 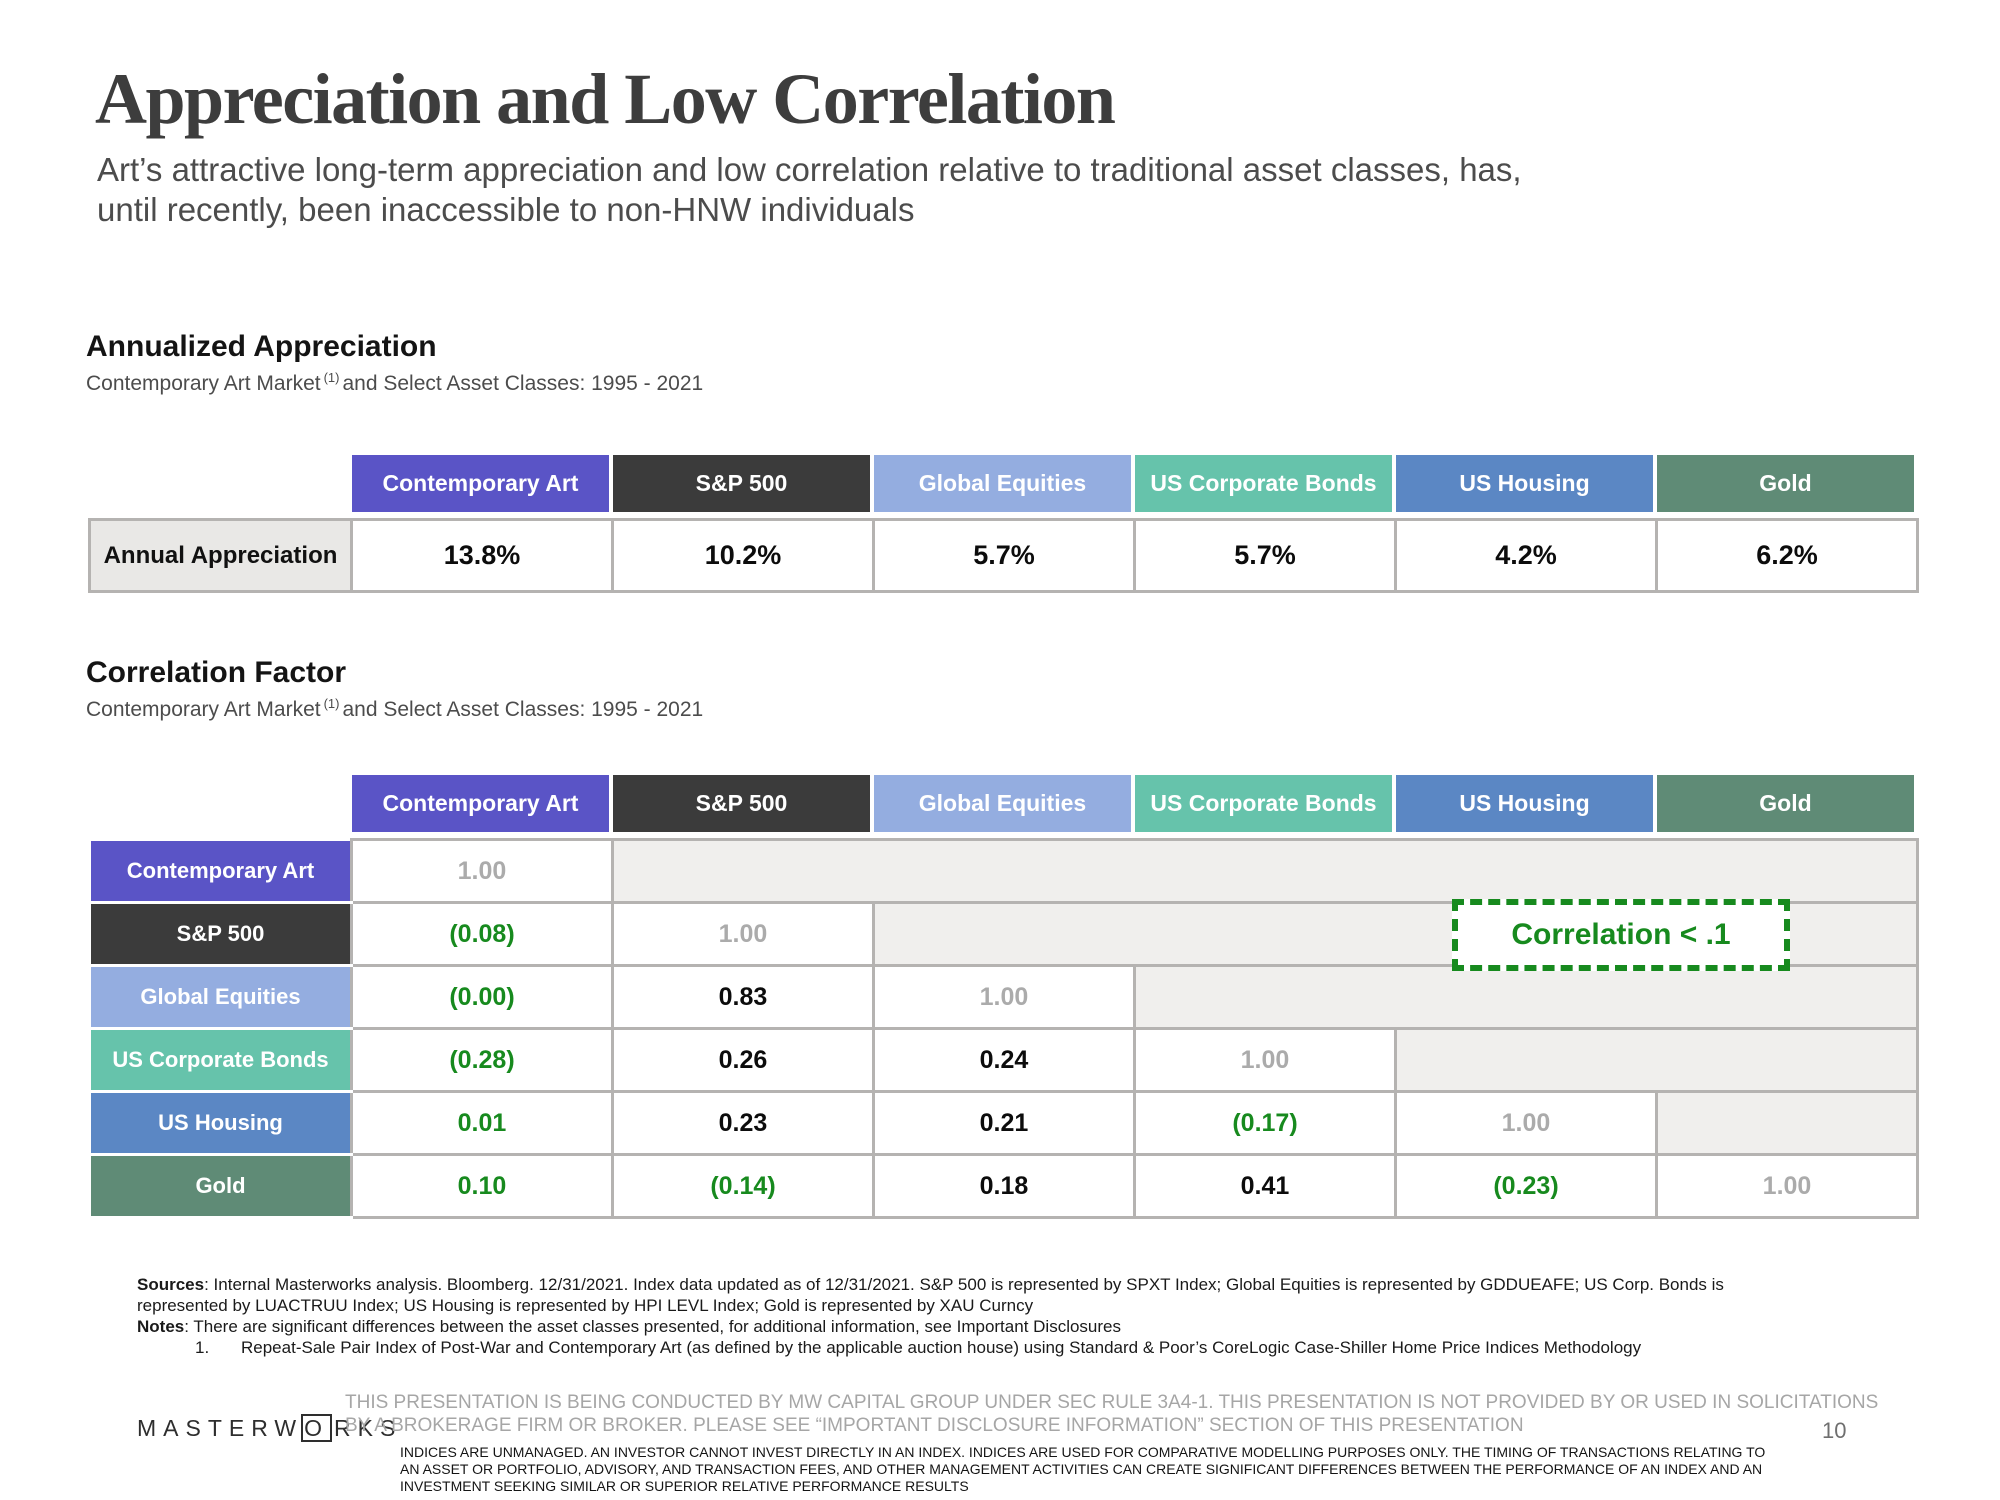 What do you see at coordinates (482, 997) in the screenshot?
I see `correlation-cell: (0.00)` at bounding box center [482, 997].